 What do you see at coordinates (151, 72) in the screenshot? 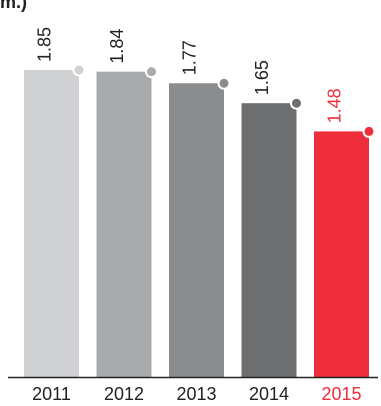
I see `bar-end-dot-2012` at bounding box center [151, 72].